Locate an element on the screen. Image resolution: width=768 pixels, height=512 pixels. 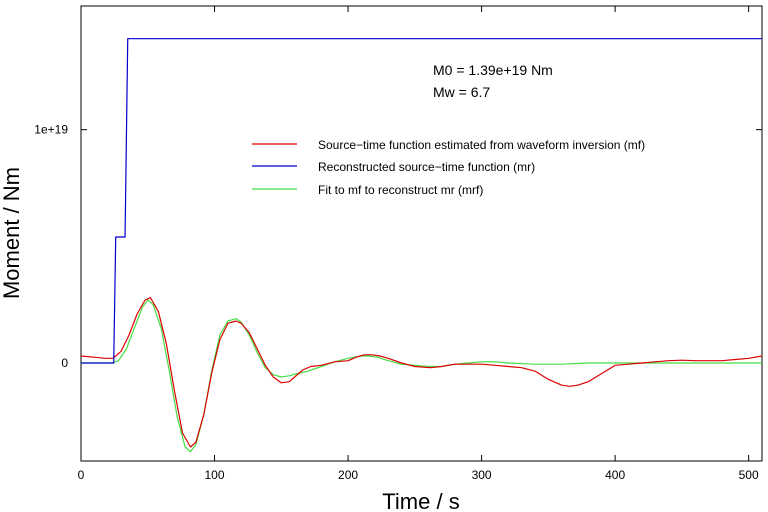
x-tick-label: 200 is located at coordinates (348, 475).